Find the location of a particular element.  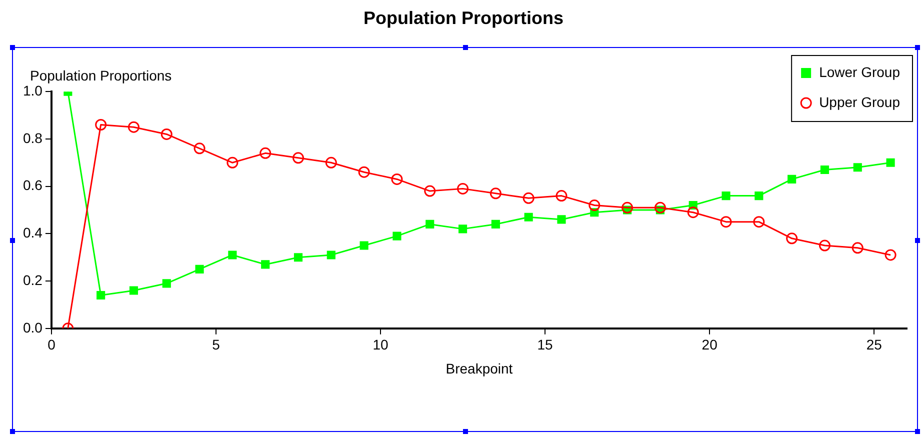

y-tick-label: 0.2 is located at coordinates (32, 280).